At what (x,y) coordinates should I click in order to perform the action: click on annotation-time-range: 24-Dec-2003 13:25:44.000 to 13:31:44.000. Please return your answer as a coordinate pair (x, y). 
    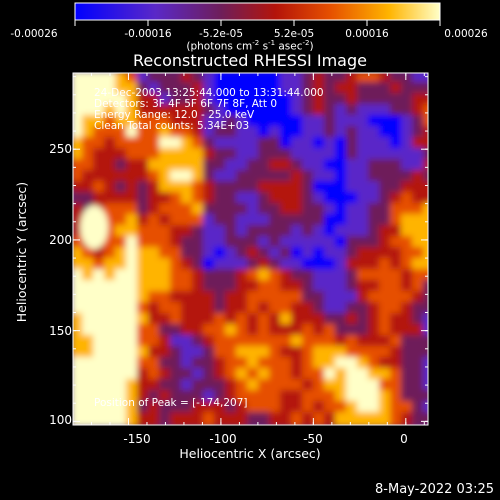
    Looking at the image, I should click on (209, 93).